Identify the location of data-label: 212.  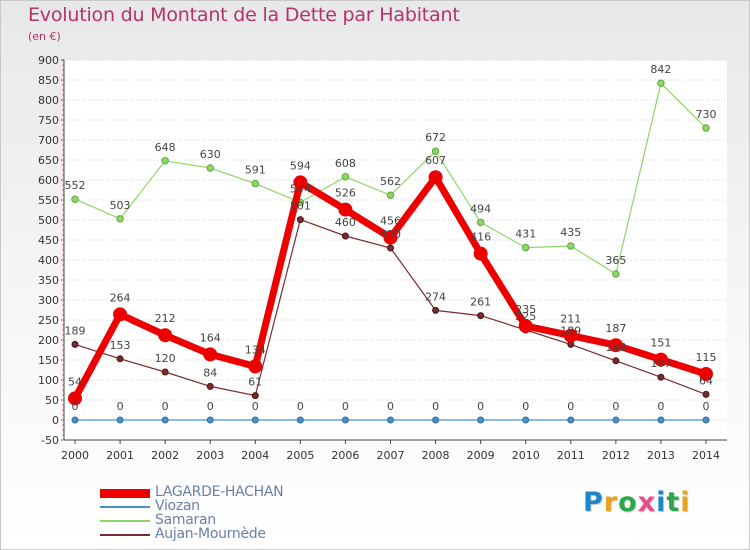
(165, 318).